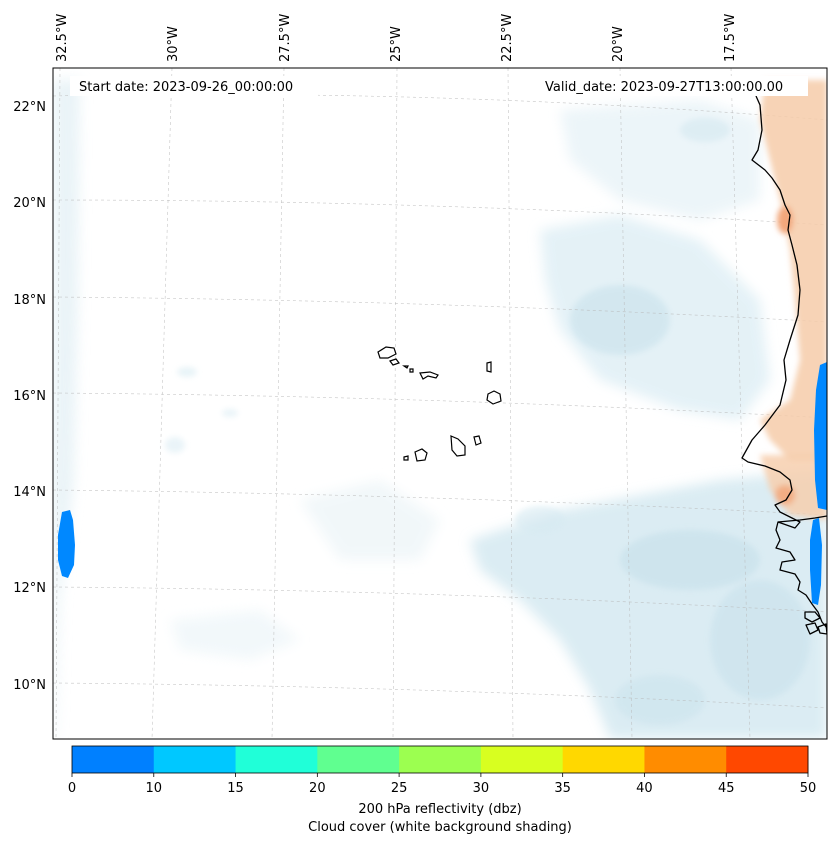 Image resolution: width=837 pixels, height=843 pixels. Describe the element at coordinates (618, 44) in the screenshot. I see `lon-label-20w: 20°W` at that location.